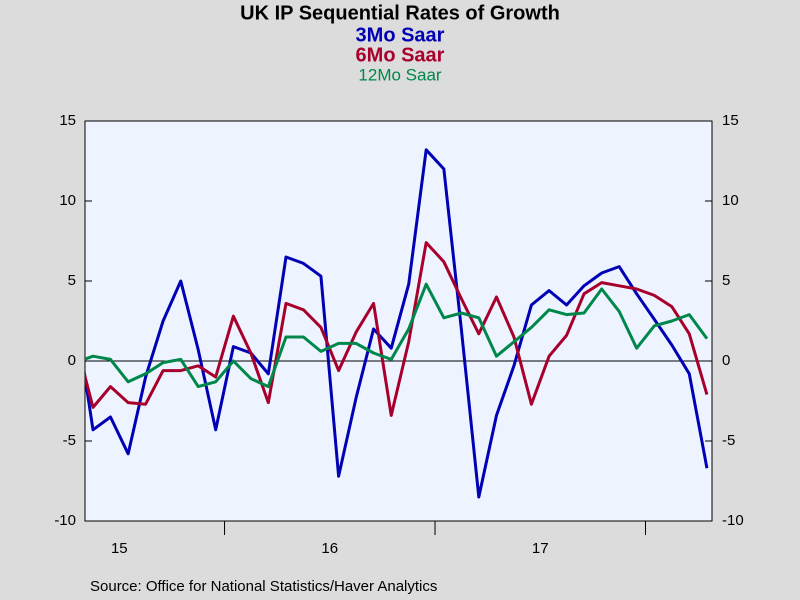 The height and width of the screenshot is (600, 800). Describe the element at coordinates (400, 13) in the screenshot. I see `chart-title: UK IP Sequential Rates of Growth` at that location.